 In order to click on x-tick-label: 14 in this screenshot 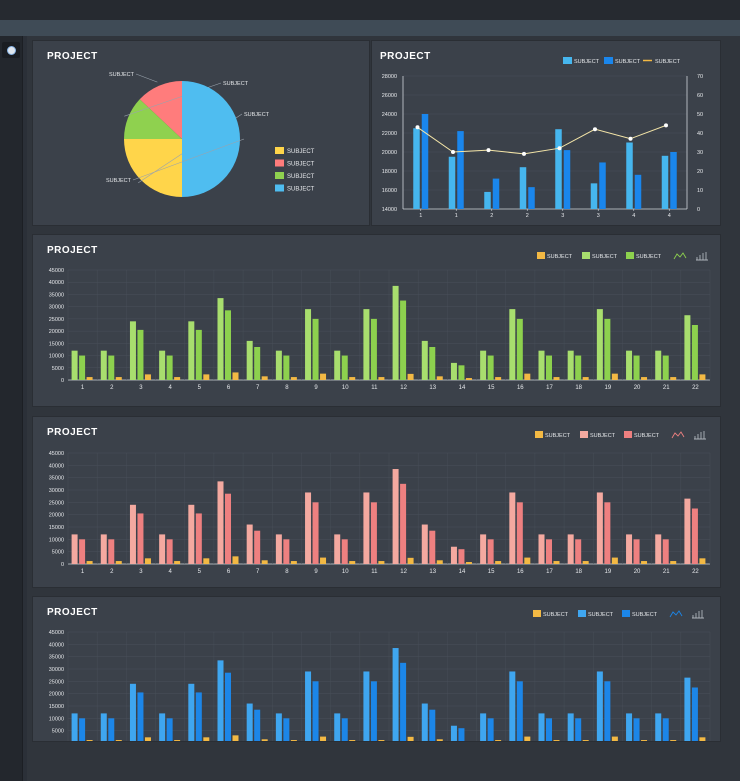, I will do `click(462, 388)`.